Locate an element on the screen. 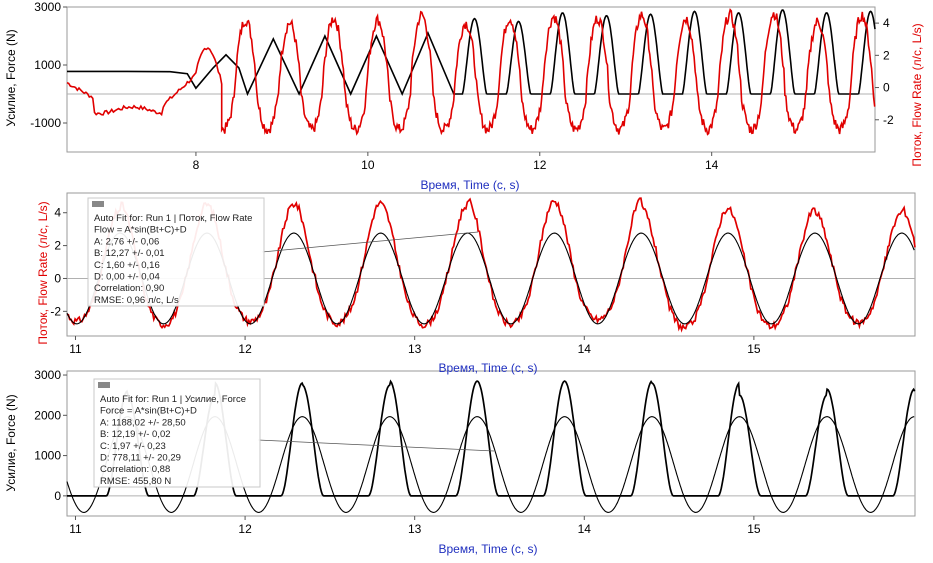 The width and height of the screenshot is (933, 563). chart2-fit-text: D: 0,00 +/- 0,04 is located at coordinates (127, 277).